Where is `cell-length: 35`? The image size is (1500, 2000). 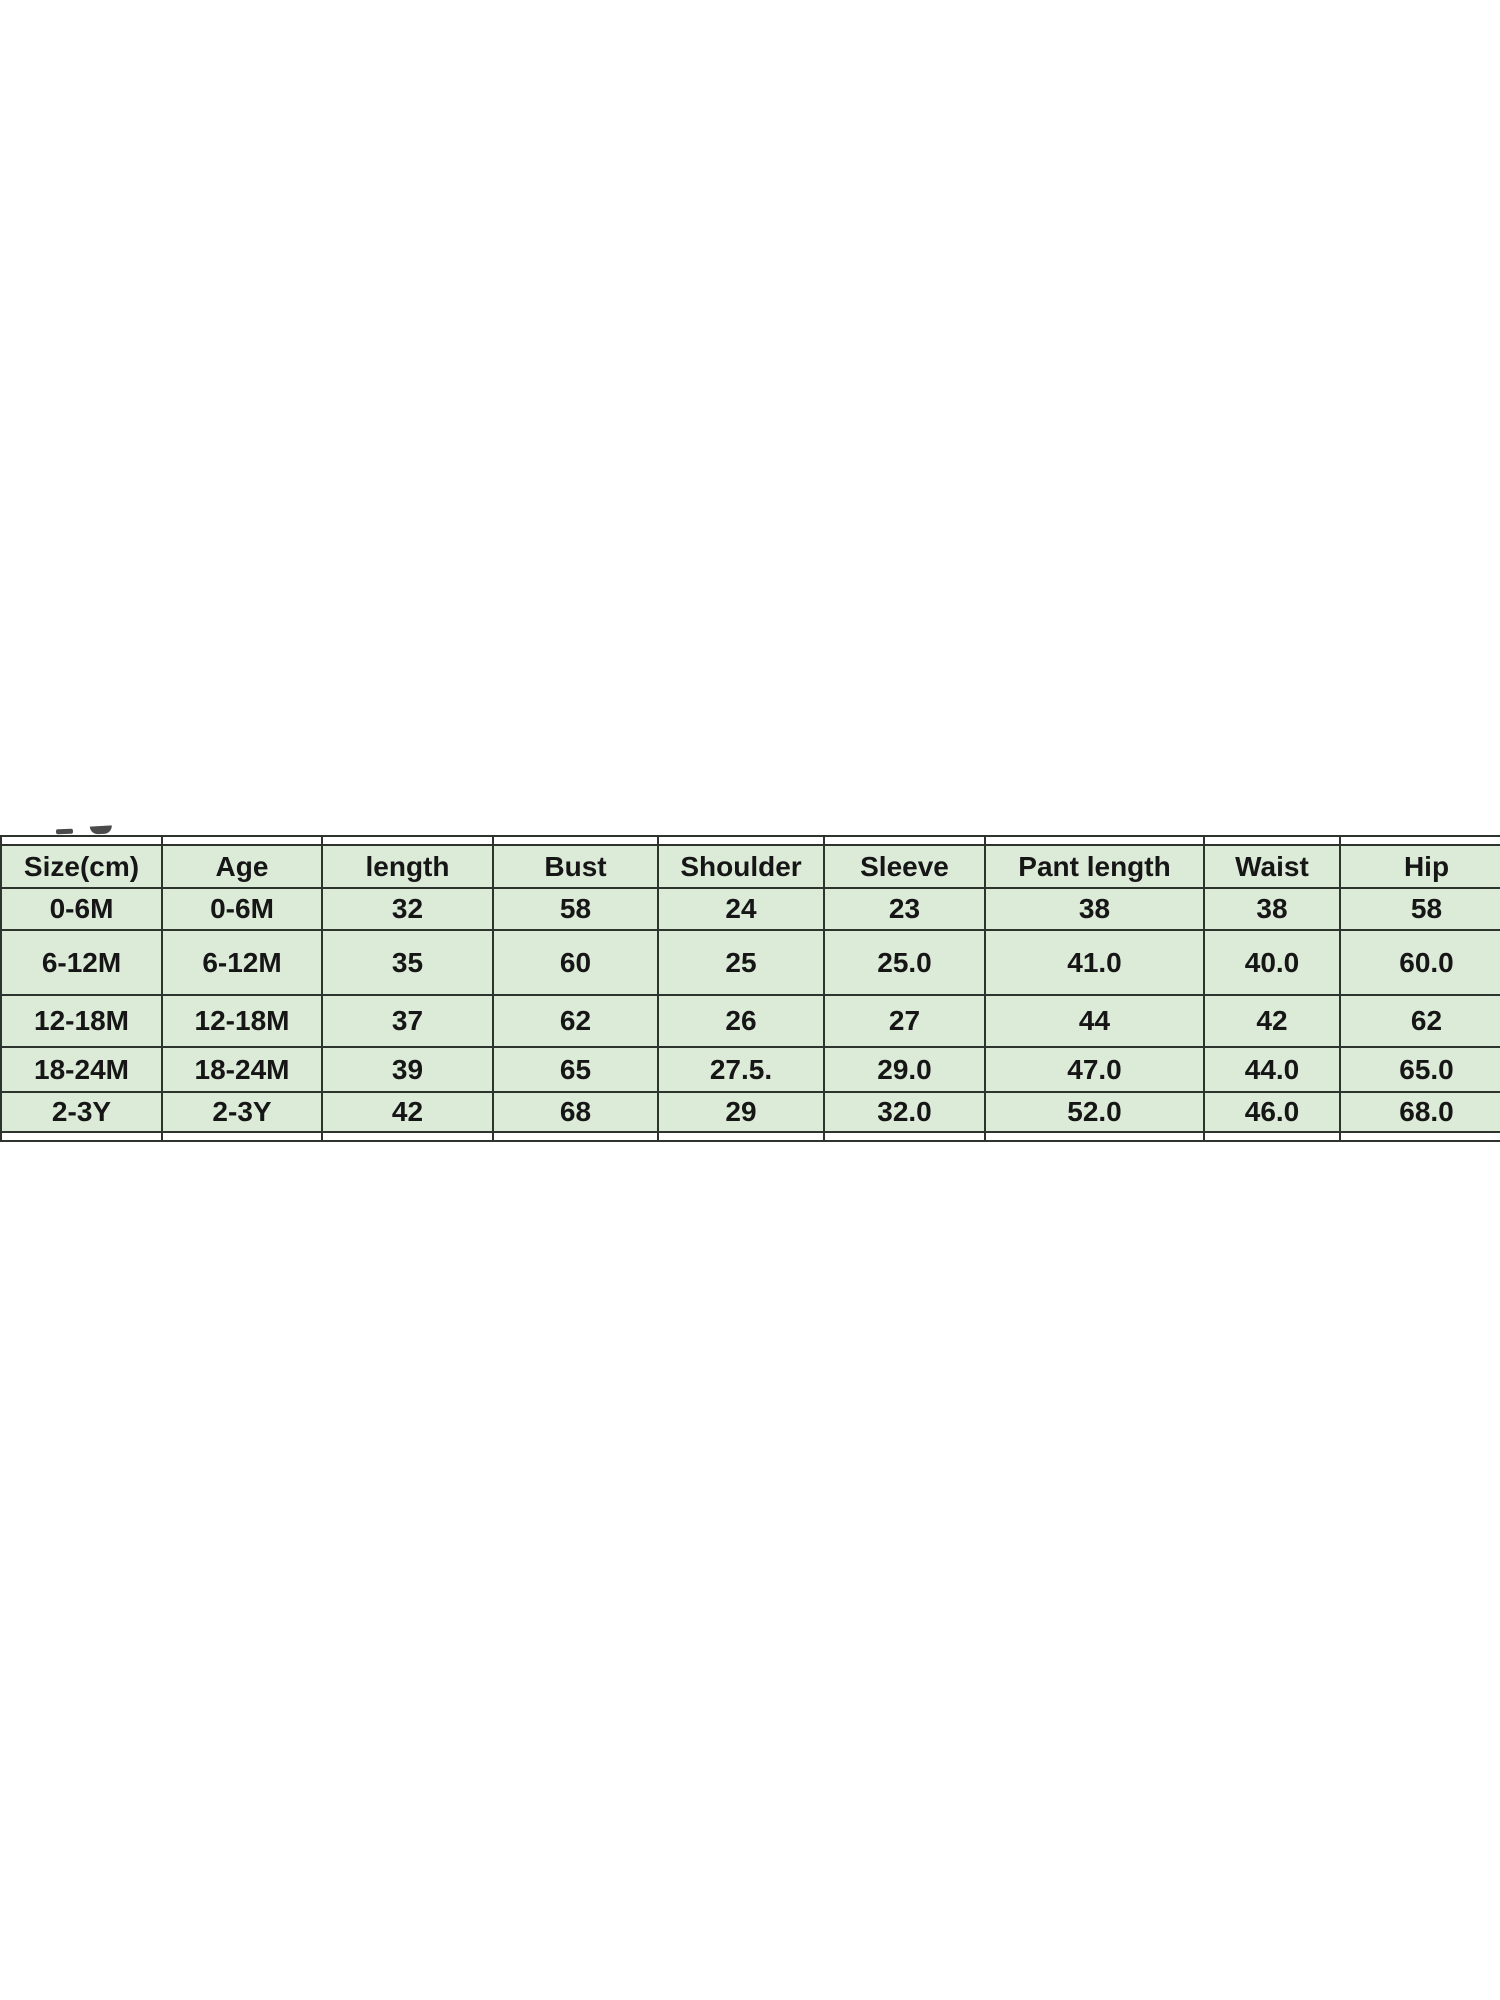
cell-length: 35 is located at coordinates (407, 962).